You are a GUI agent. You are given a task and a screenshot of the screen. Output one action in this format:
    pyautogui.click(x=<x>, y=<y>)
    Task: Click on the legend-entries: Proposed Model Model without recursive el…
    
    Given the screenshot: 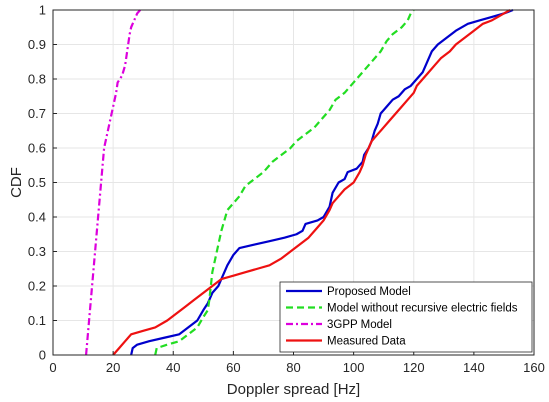 What is the action you would take?
    pyautogui.click(x=402, y=317)
    